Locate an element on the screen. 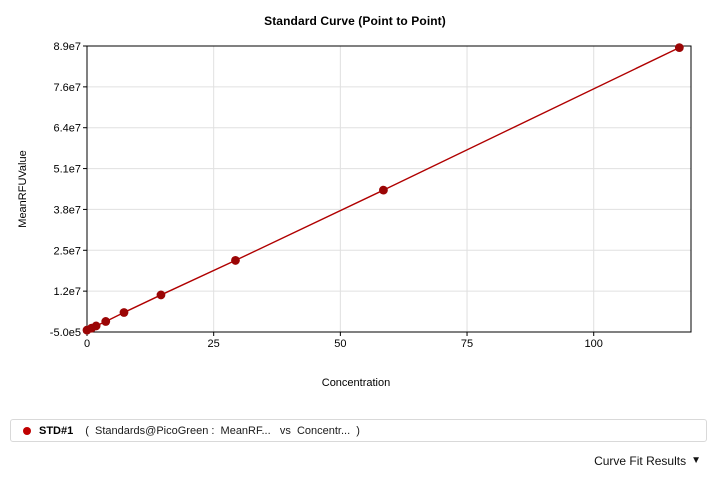 The image size is (710, 477). x-tick-label: 75 is located at coordinates (467, 344).